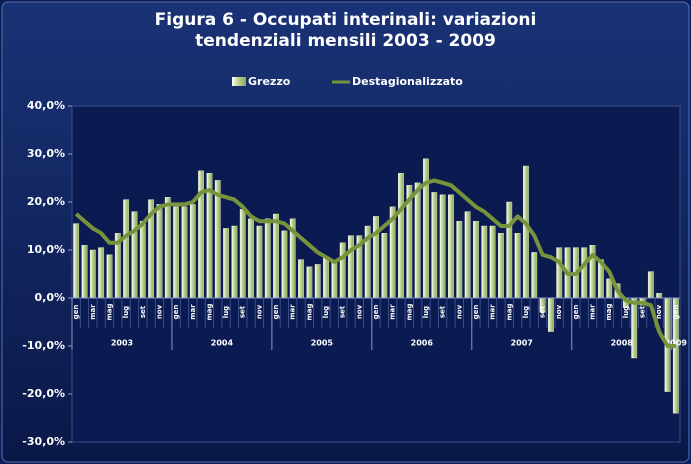 This screenshot has height=464, width=691. Describe the element at coordinates (43, 441) in the screenshot. I see `y-tick-label: -30,0%` at that location.